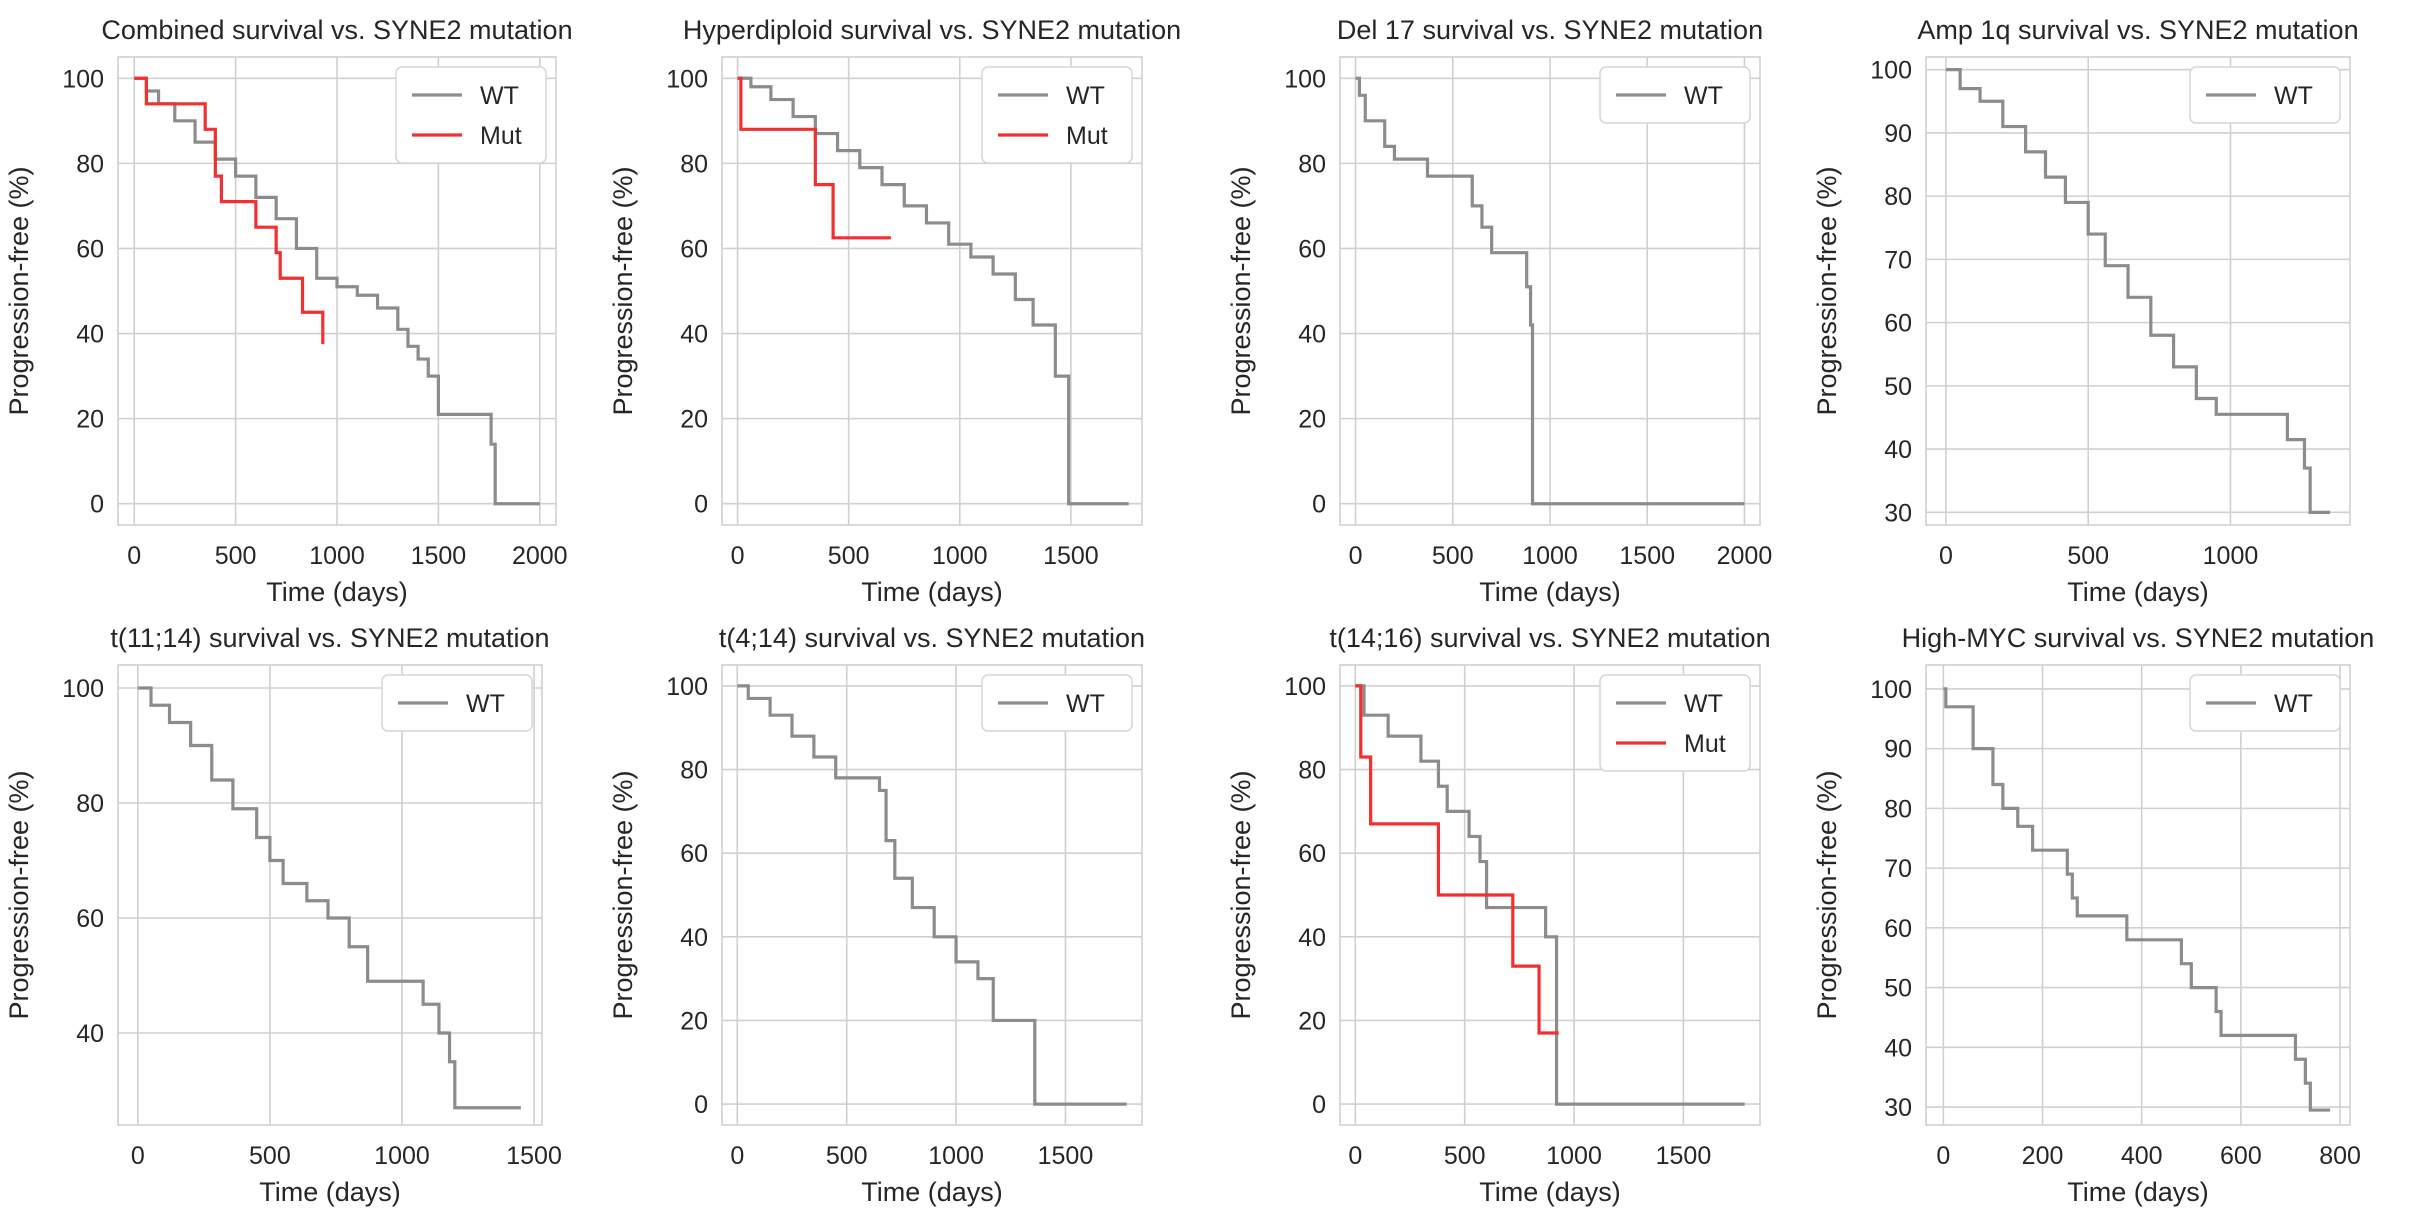  What do you see at coordinates (2043, 1156) in the screenshot?
I see `x-tick-label: 200` at bounding box center [2043, 1156].